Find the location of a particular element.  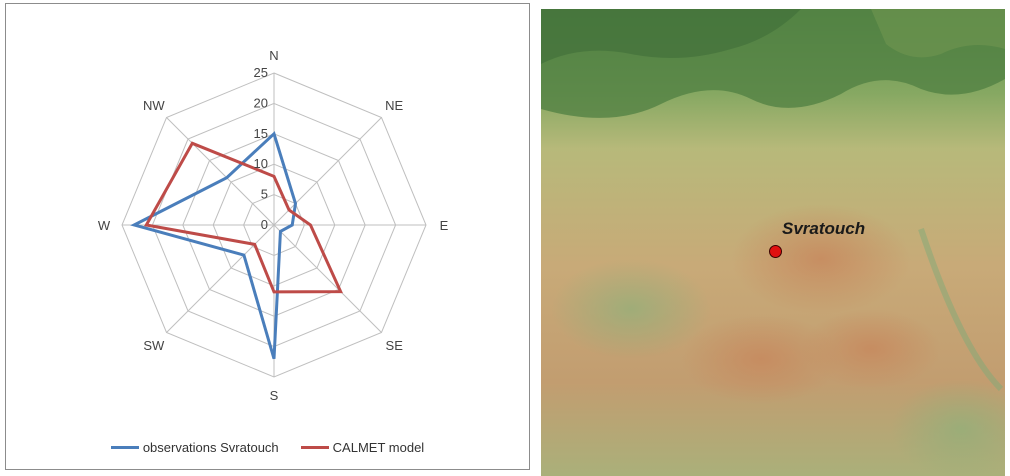

legend-item-observations: observations Svratouch is located at coordinates (194, 447).